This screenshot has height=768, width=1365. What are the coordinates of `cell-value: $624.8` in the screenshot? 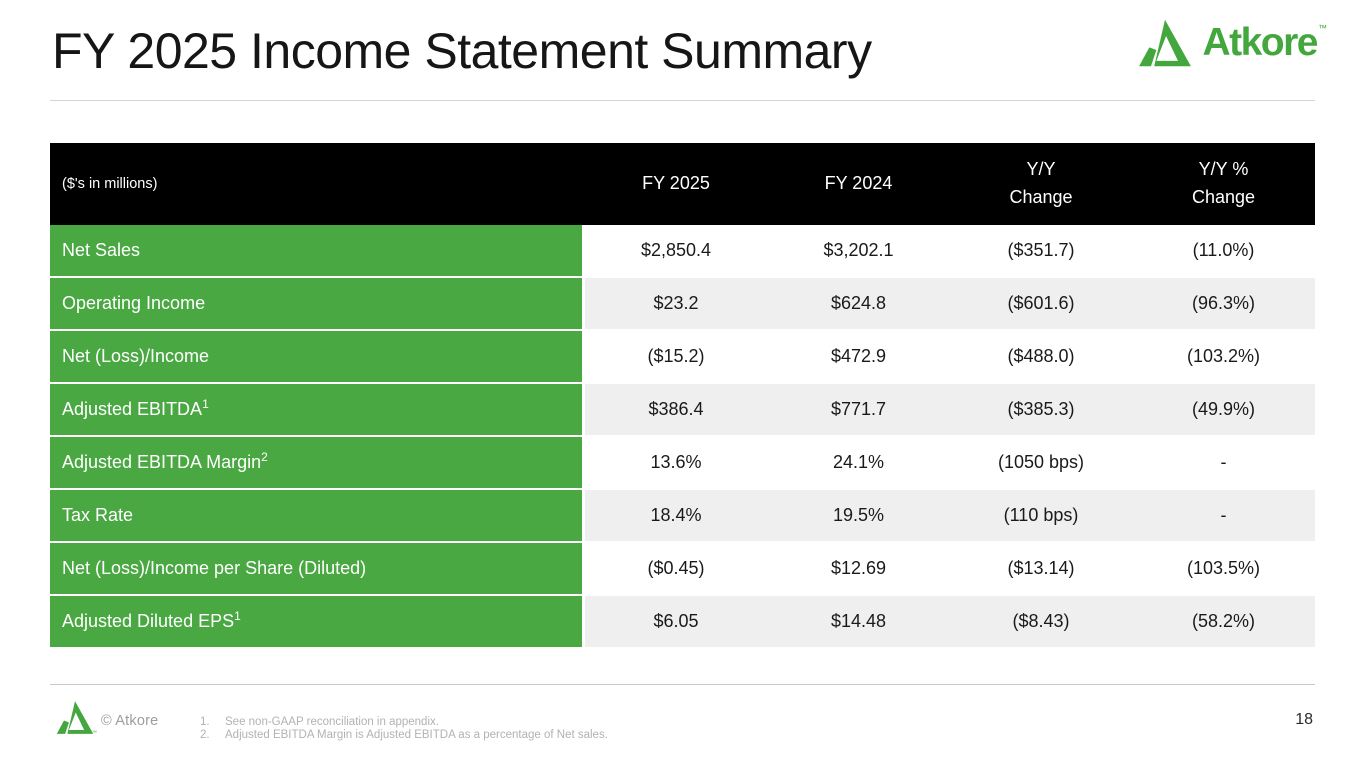 It's located at (858, 304).